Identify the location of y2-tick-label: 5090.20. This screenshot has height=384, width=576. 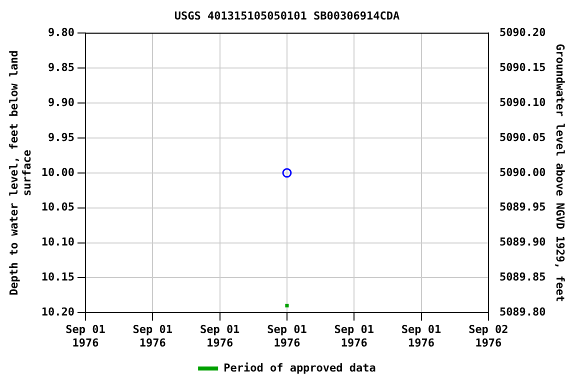
(522, 33).